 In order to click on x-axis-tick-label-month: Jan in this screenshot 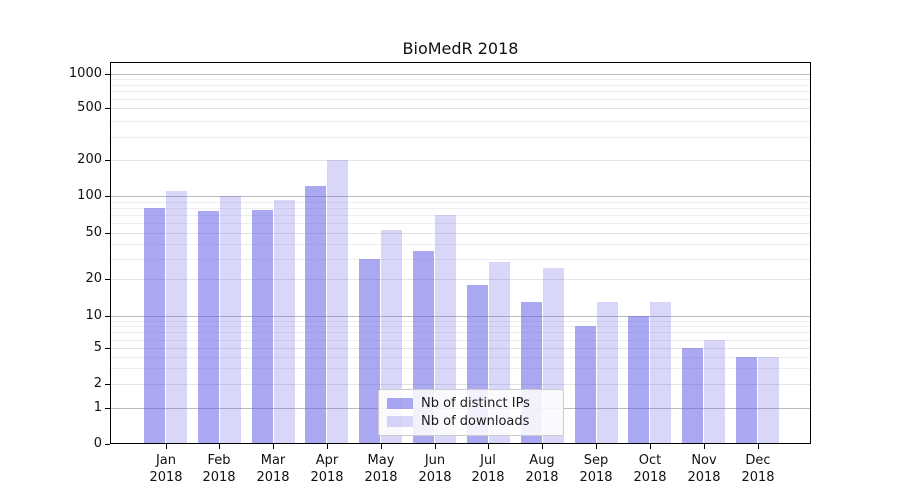, I will do `click(166, 460)`.